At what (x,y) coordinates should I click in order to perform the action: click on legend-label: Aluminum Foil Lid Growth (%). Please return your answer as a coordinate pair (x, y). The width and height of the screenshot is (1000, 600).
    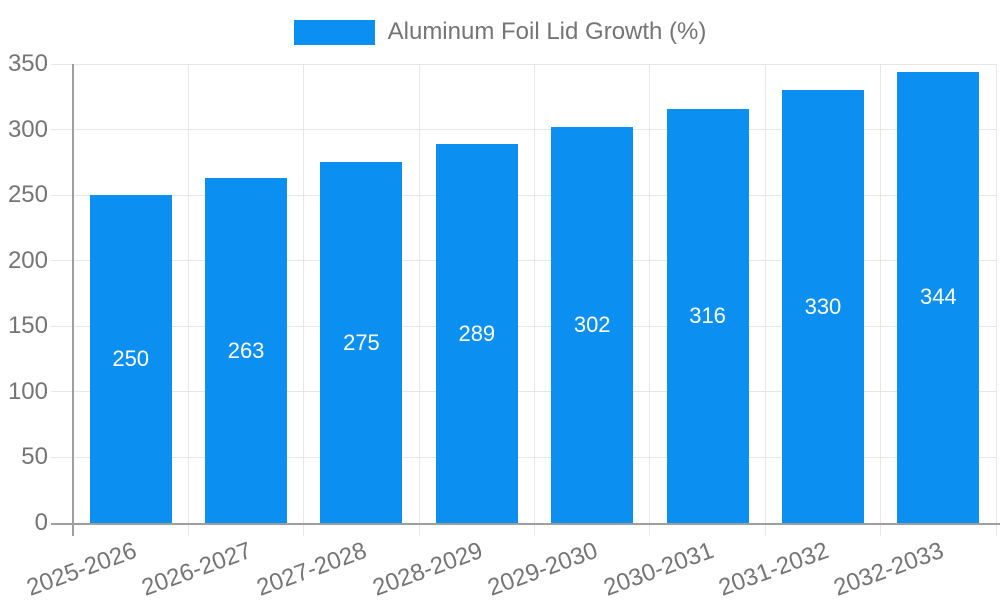
    Looking at the image, I should click on (547, 31).